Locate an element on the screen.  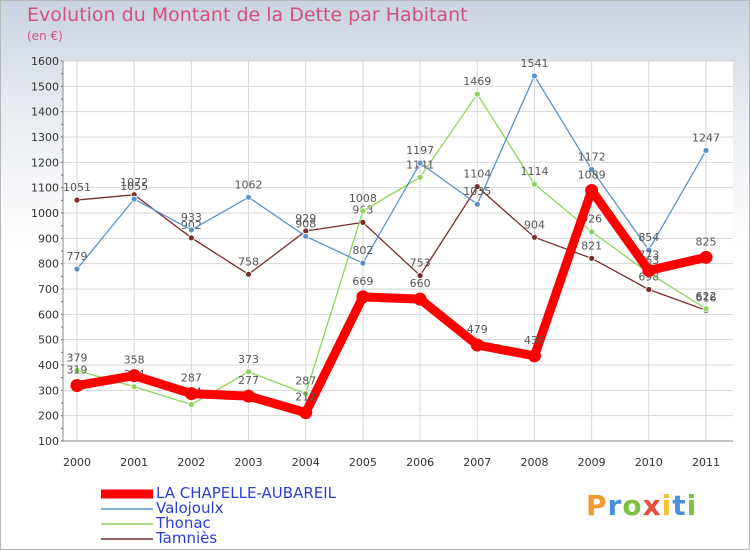
data-label: 379 is located at coordinates (77, 357).